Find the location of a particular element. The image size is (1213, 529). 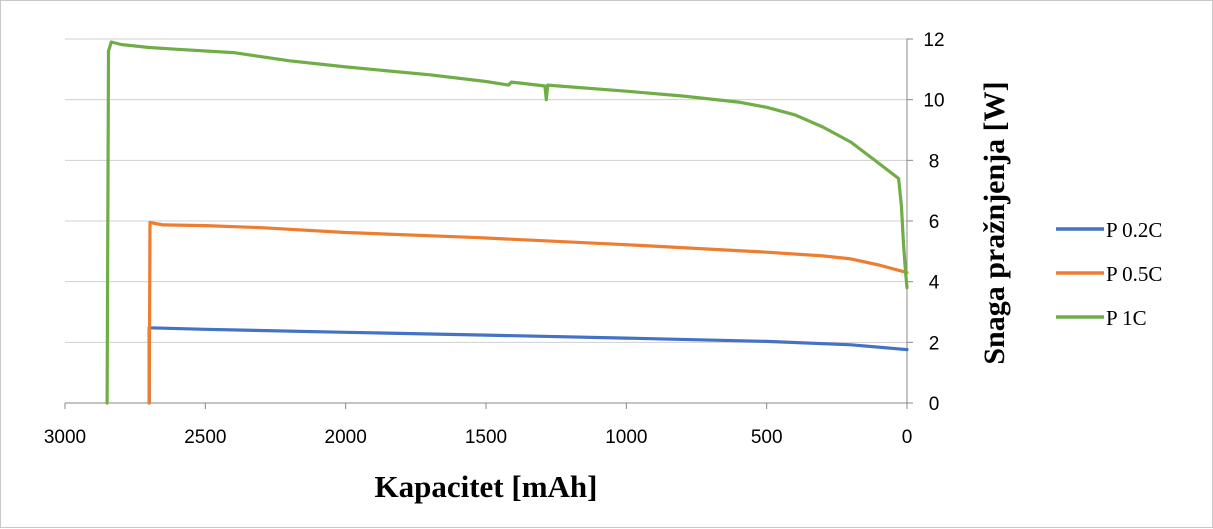

x-tick-label: 1000 is located at coordinates (626, 437).